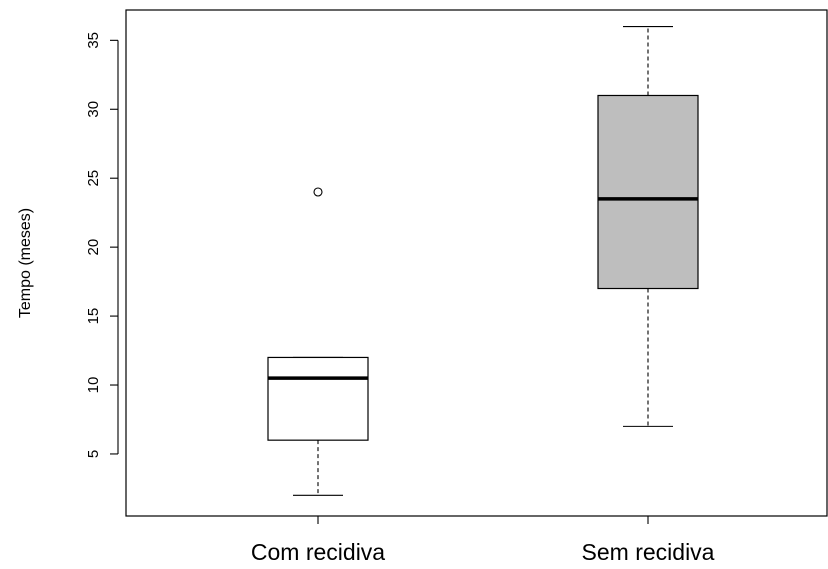 The width and height of the screenshot is (828, 569). What do you see at coordinates (93, 316) in the screenshot?
I see `y-tick-label: 15` at bounding box center [93, 316].